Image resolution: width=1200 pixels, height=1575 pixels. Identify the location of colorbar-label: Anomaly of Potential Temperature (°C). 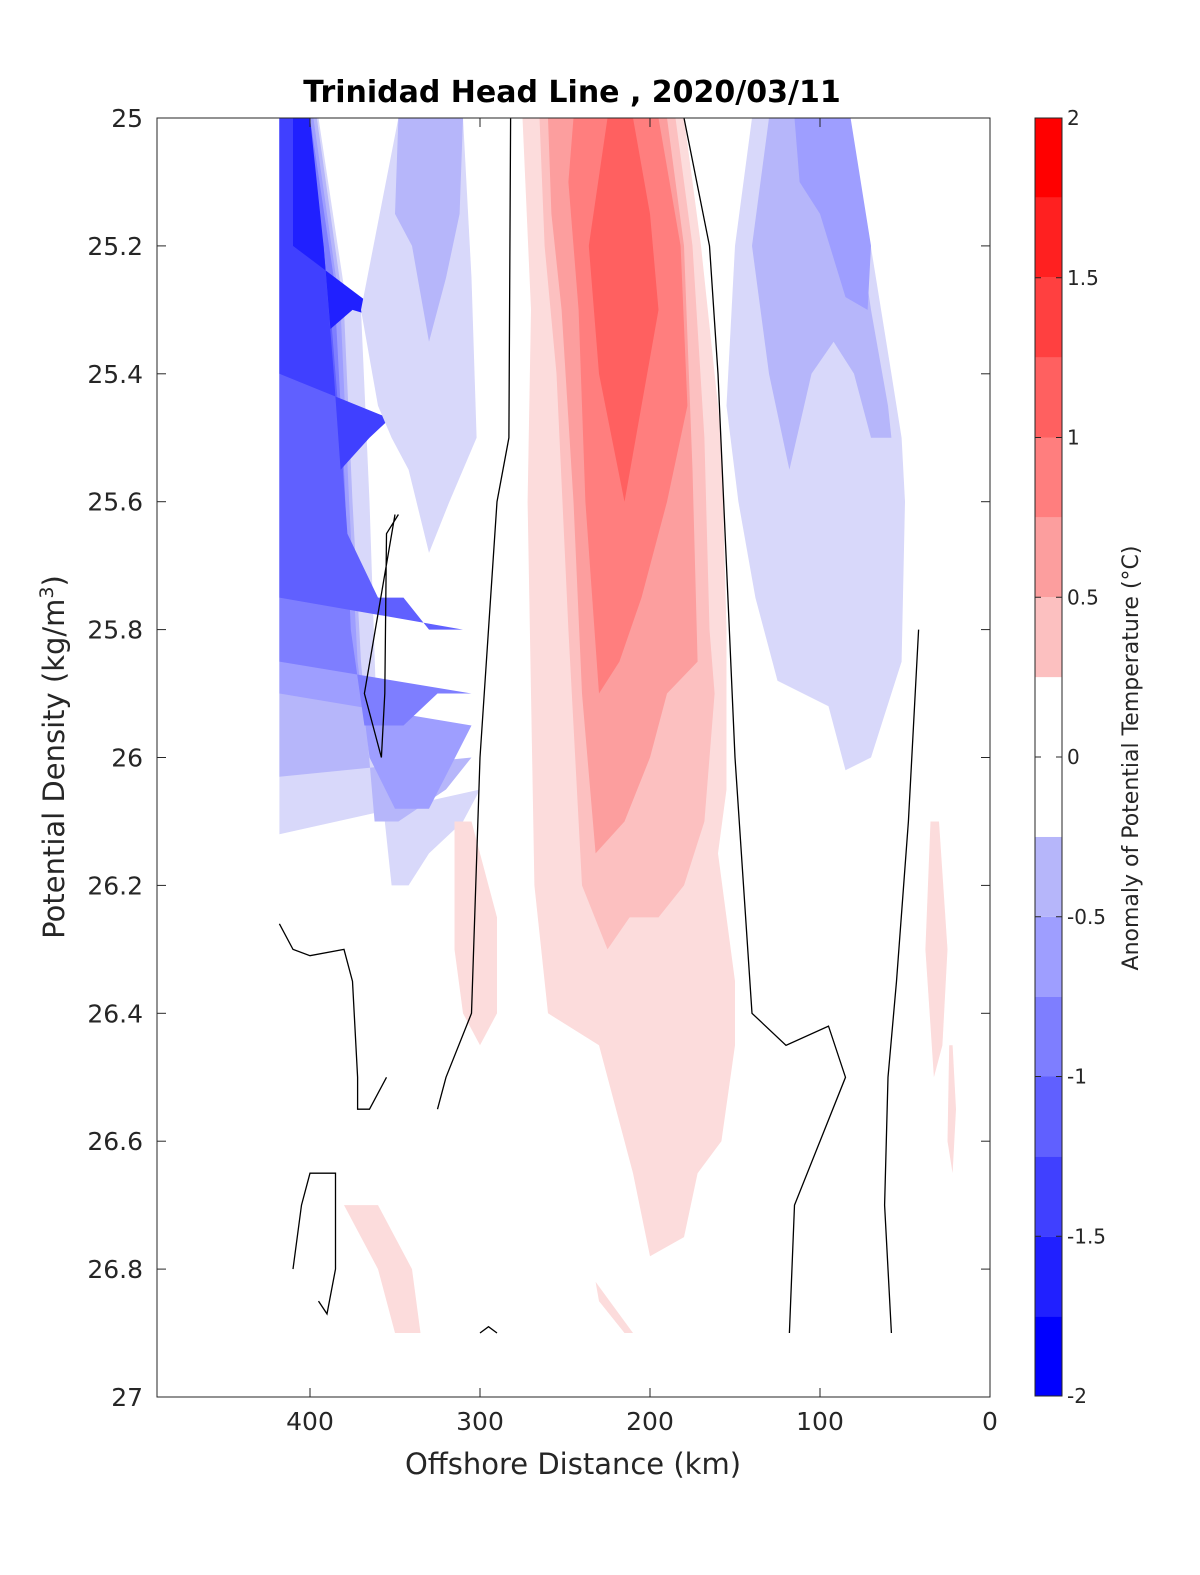
(1131, 758).